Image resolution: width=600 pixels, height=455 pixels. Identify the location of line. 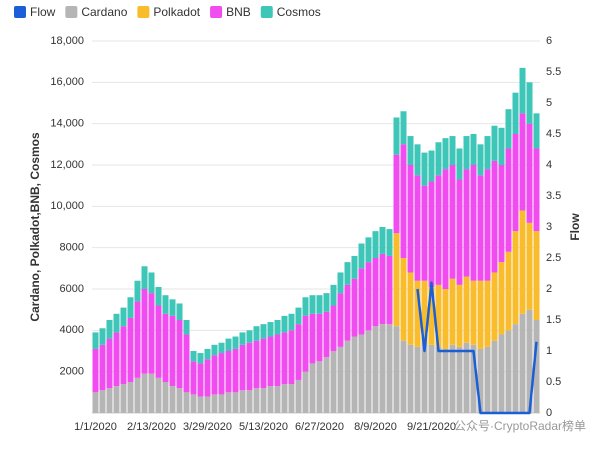
(477, 348).